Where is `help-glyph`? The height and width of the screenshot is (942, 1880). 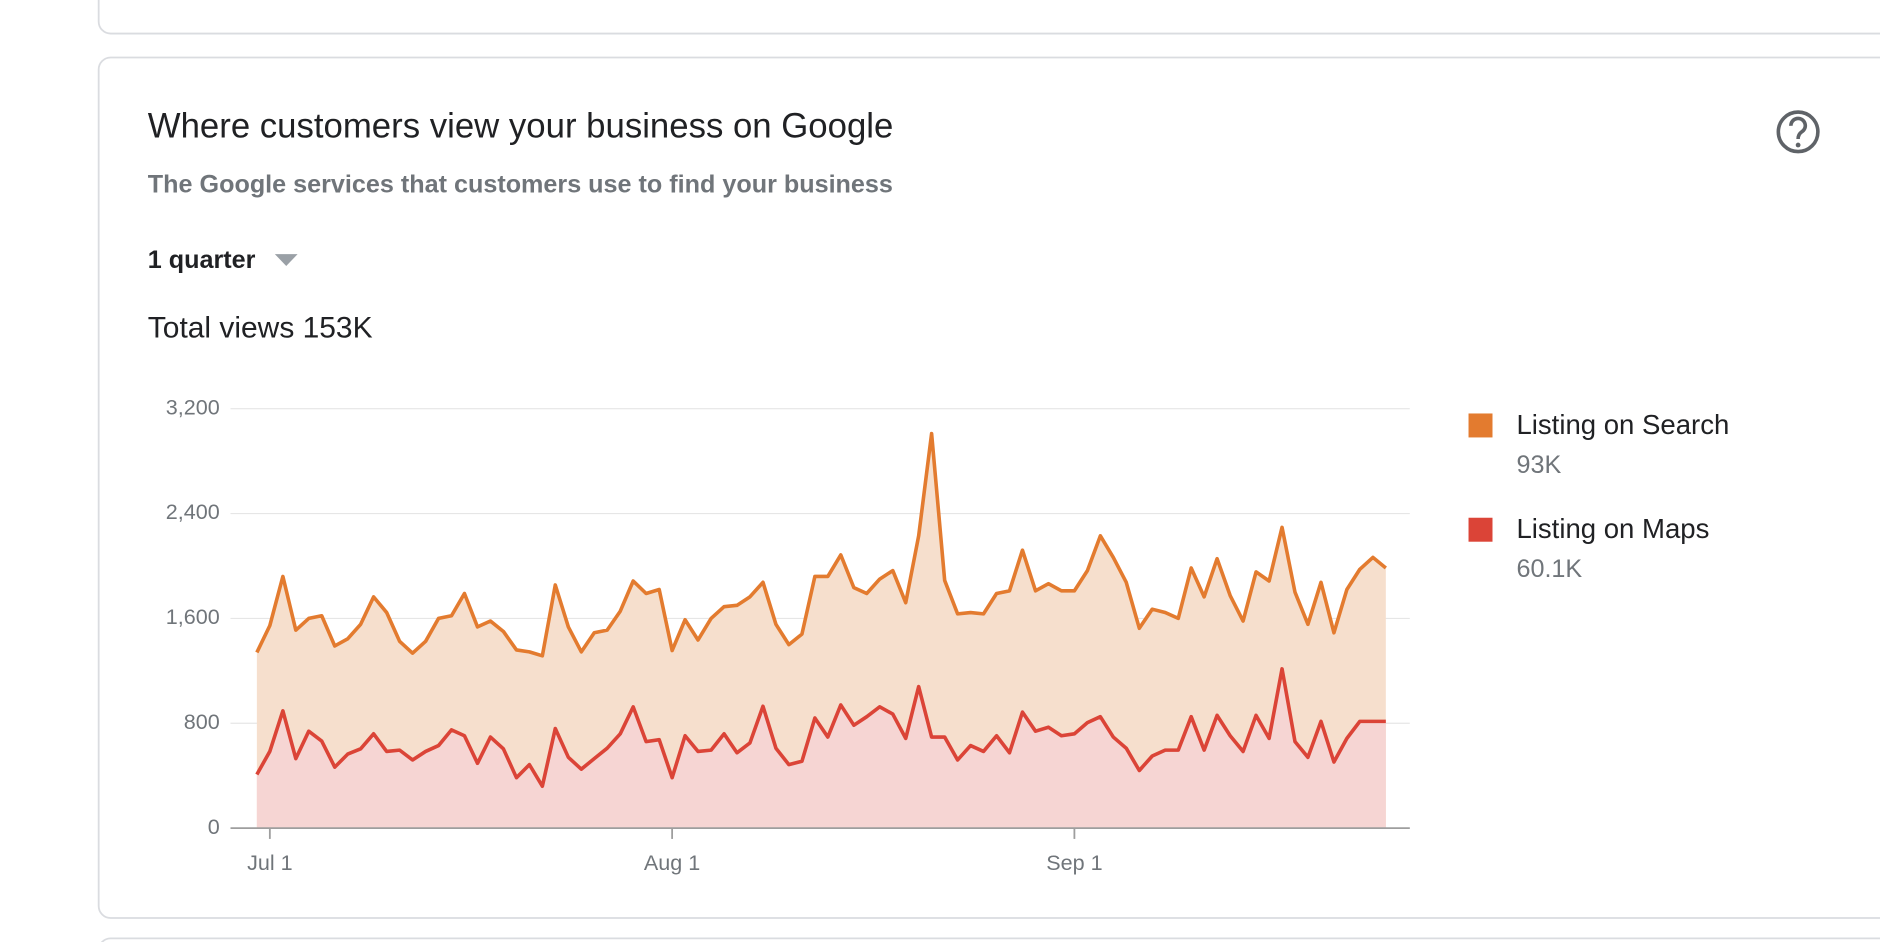
help-glyph is located at coordinates (1798, 128).